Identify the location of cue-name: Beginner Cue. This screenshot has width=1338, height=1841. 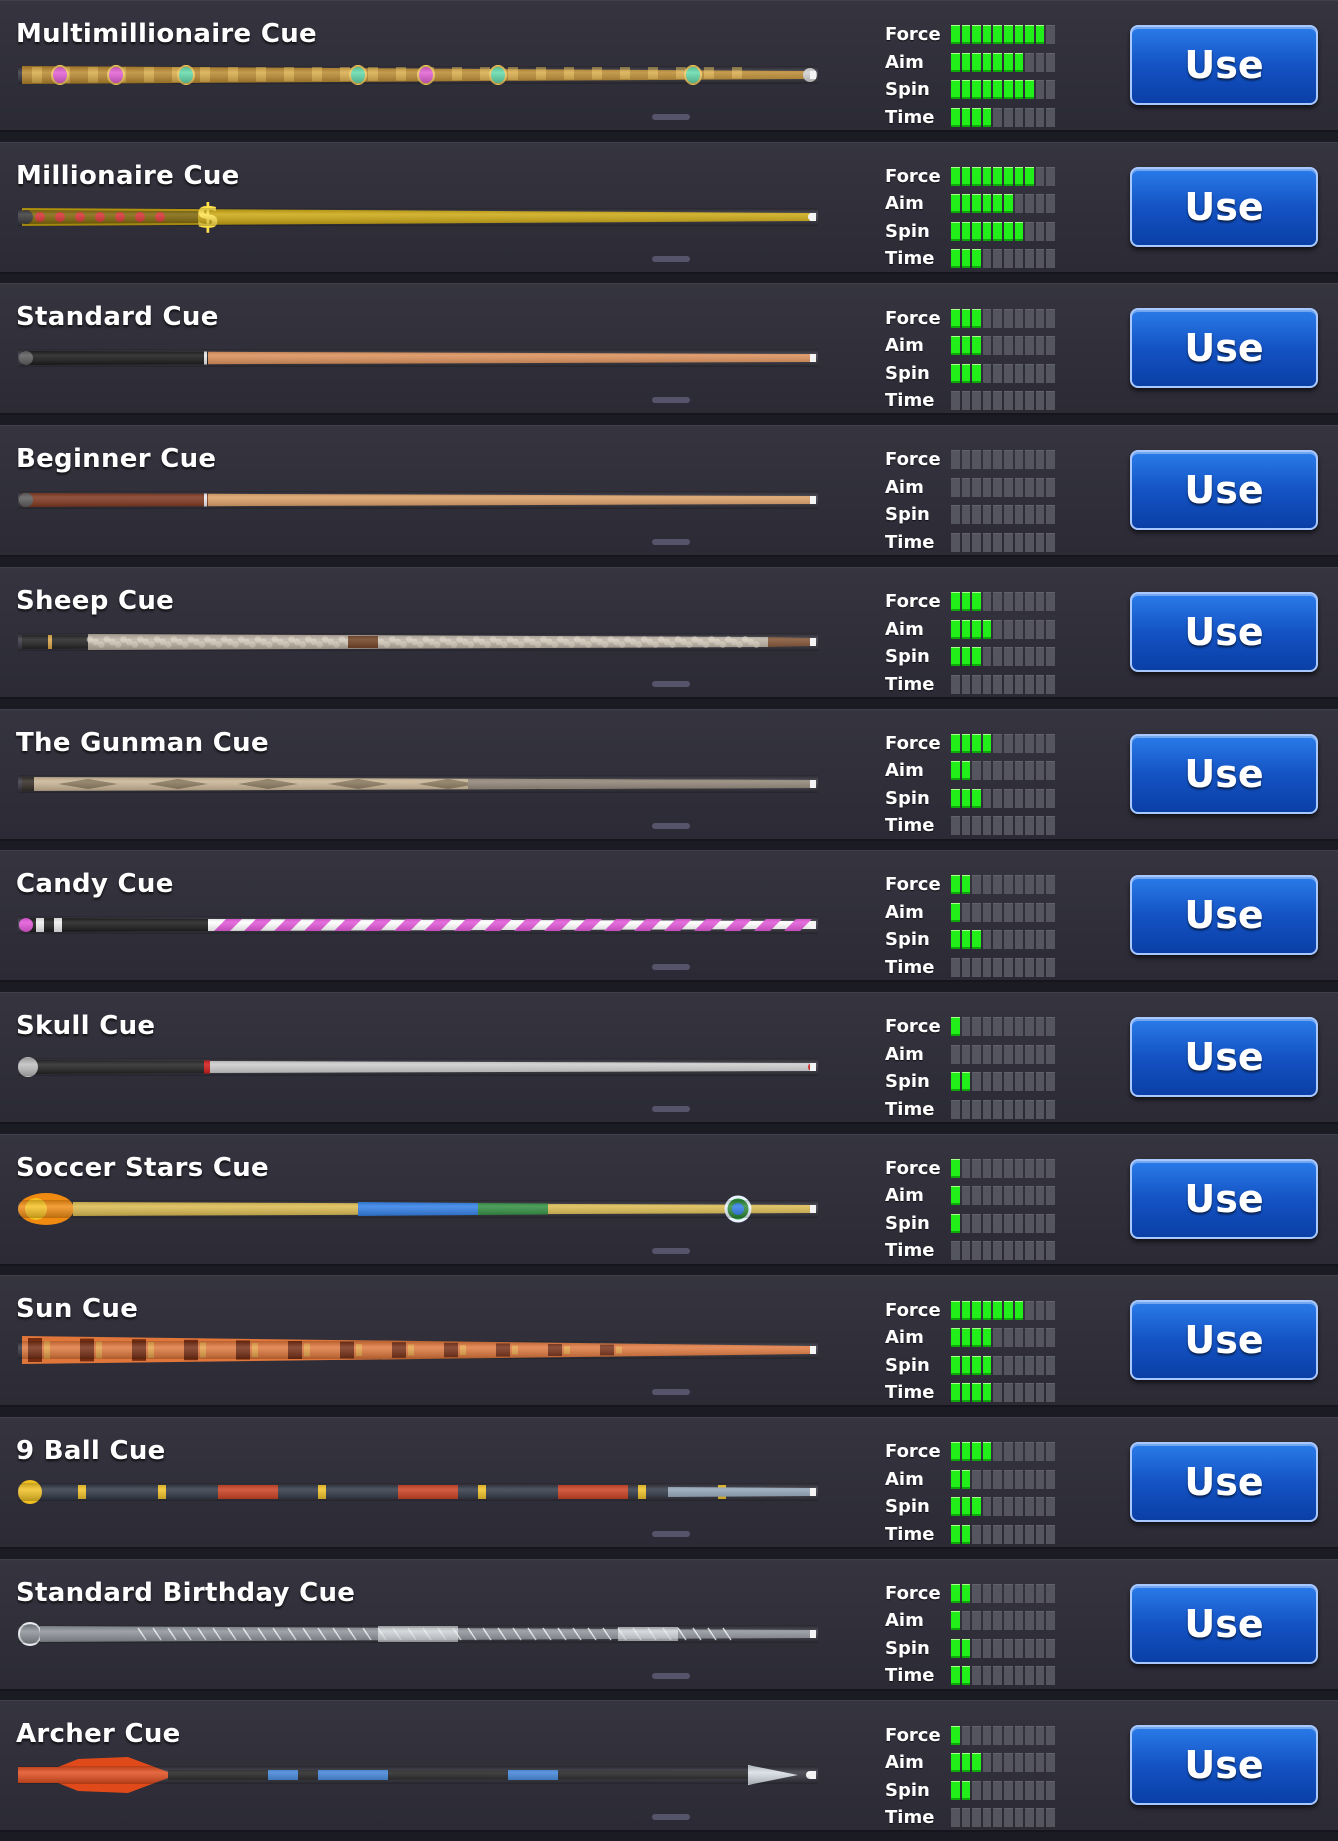
(116, 459).